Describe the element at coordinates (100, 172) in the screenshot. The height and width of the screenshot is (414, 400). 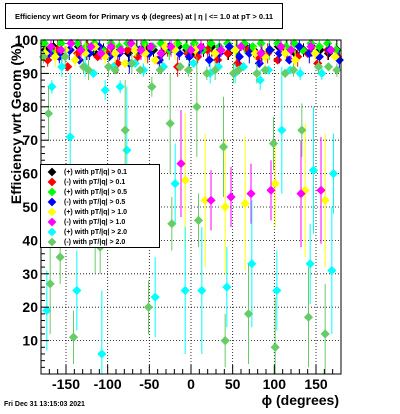
I see `legend-entry: (+) with pT/|q| > 0.1` at that location.